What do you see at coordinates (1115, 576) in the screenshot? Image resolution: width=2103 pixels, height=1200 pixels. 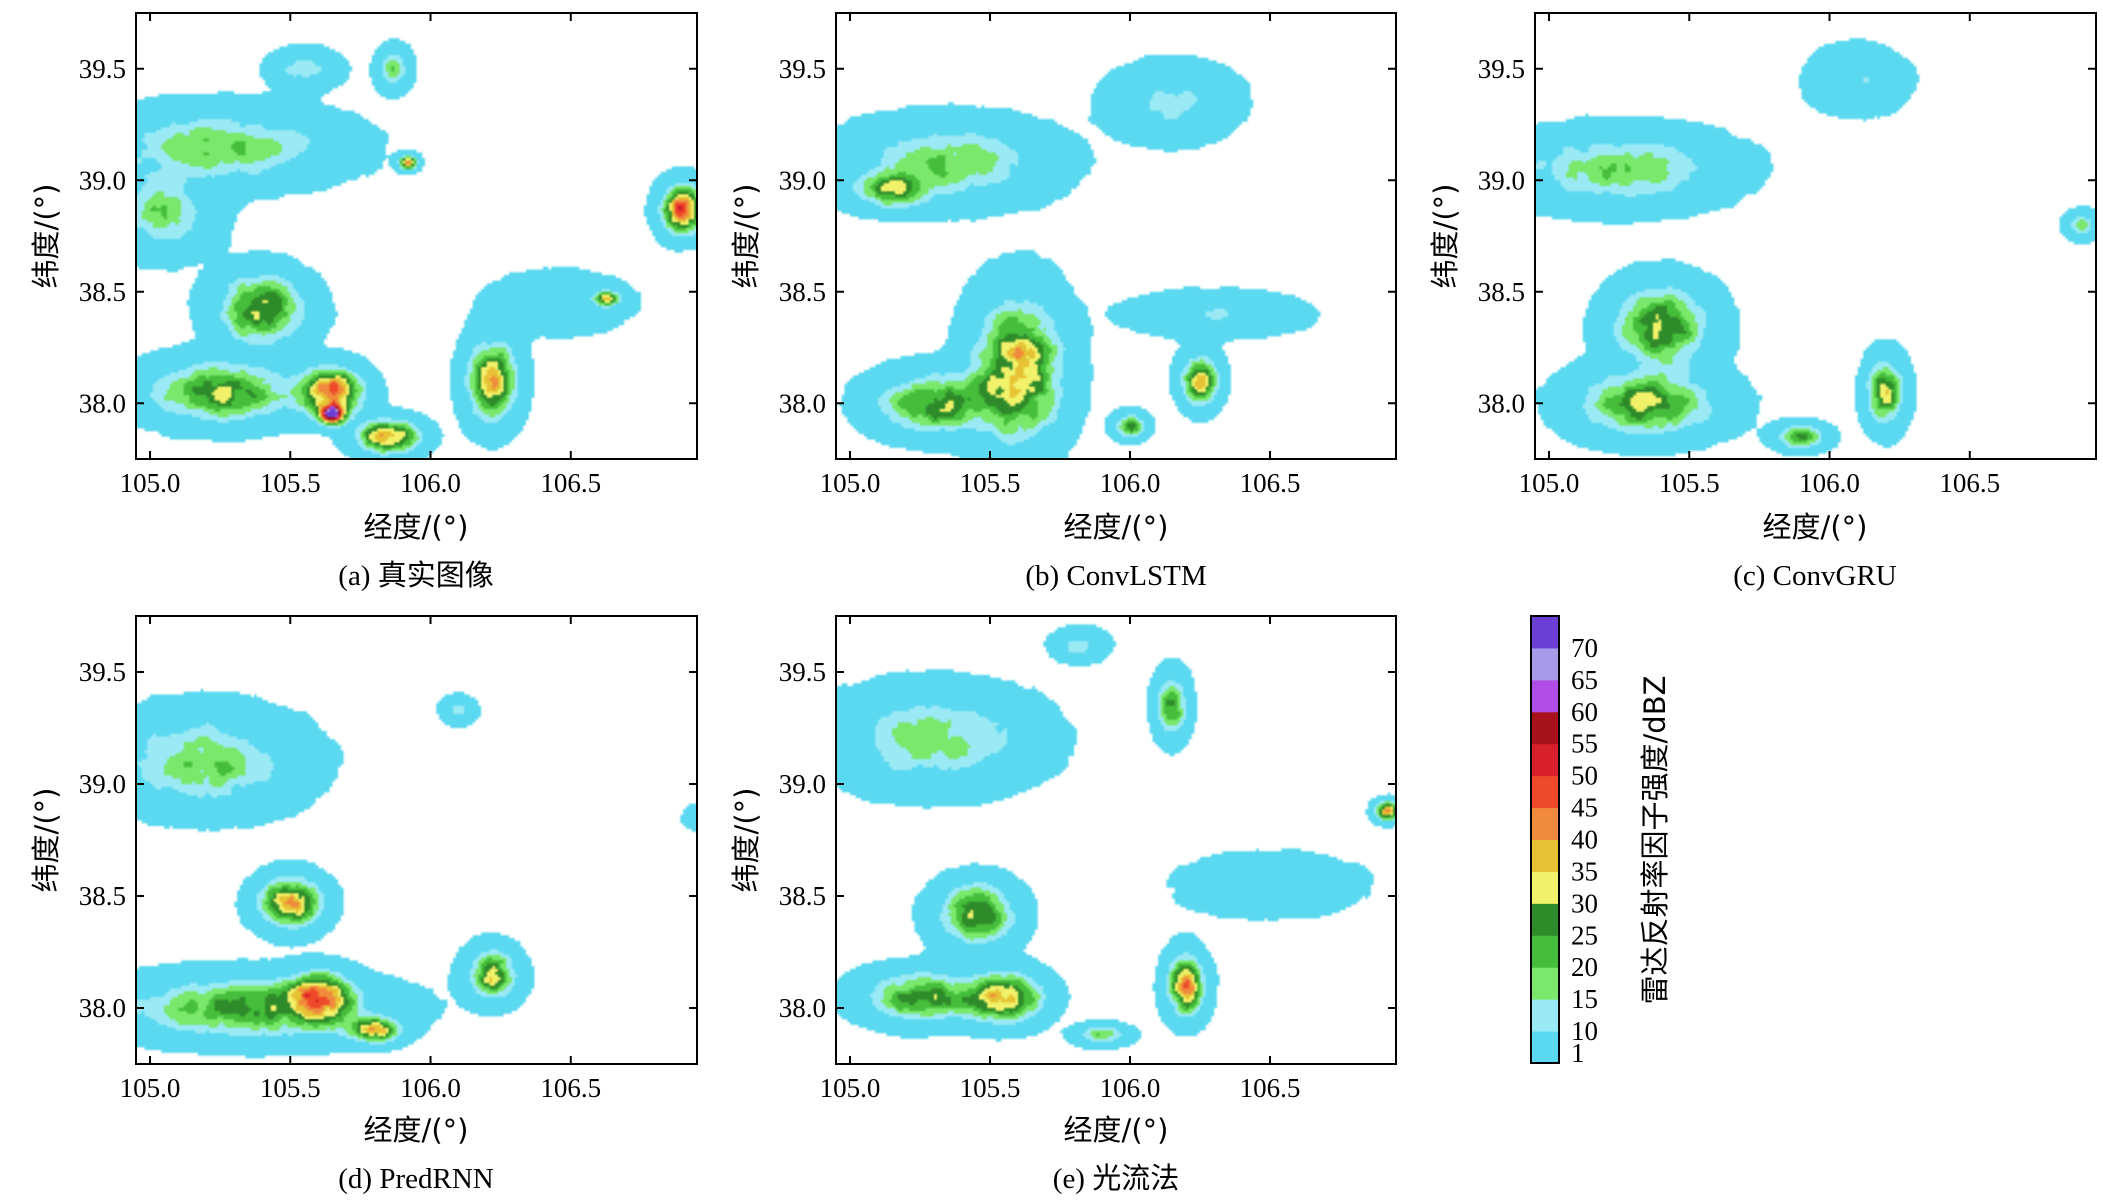 I see `panel-b-caption: (b) ConvLSTM` at bounding box center [1115, 576].